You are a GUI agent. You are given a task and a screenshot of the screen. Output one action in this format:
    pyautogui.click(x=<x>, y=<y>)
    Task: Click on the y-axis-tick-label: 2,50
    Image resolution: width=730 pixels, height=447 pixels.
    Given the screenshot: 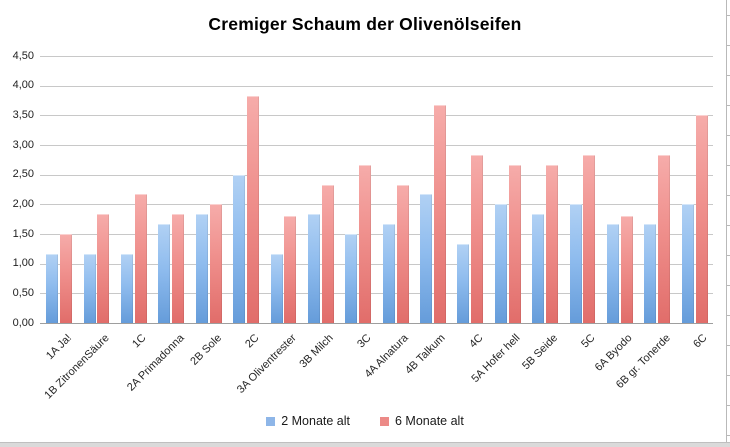 What is the action you would take?
    pyautogui.click(x=23, y=174)
    